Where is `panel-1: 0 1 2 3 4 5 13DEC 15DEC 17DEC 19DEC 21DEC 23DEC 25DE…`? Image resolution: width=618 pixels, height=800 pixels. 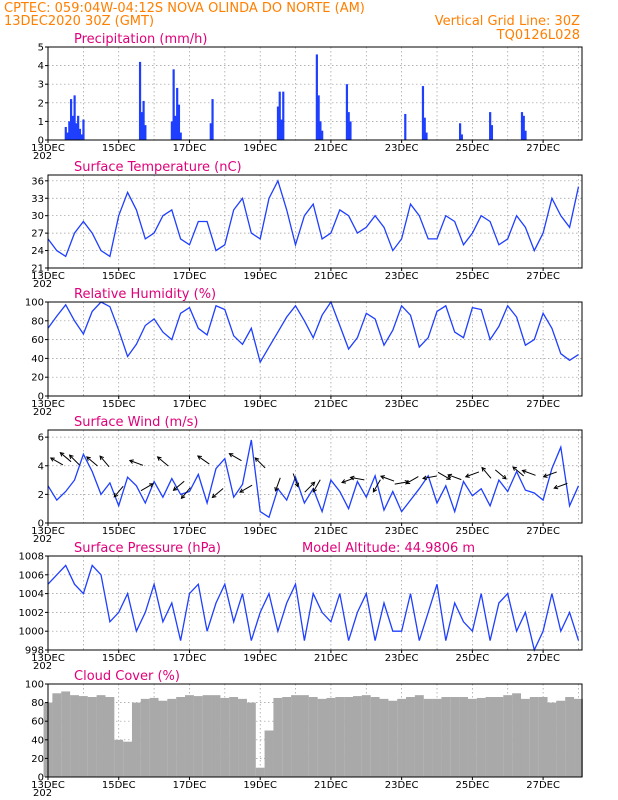
panel-1: 0 1 2 3 4 5 13DEC 15DEC 17DEC 19DEC 21DEC 23DEC 25DE… is located at coordinates (307, 97).